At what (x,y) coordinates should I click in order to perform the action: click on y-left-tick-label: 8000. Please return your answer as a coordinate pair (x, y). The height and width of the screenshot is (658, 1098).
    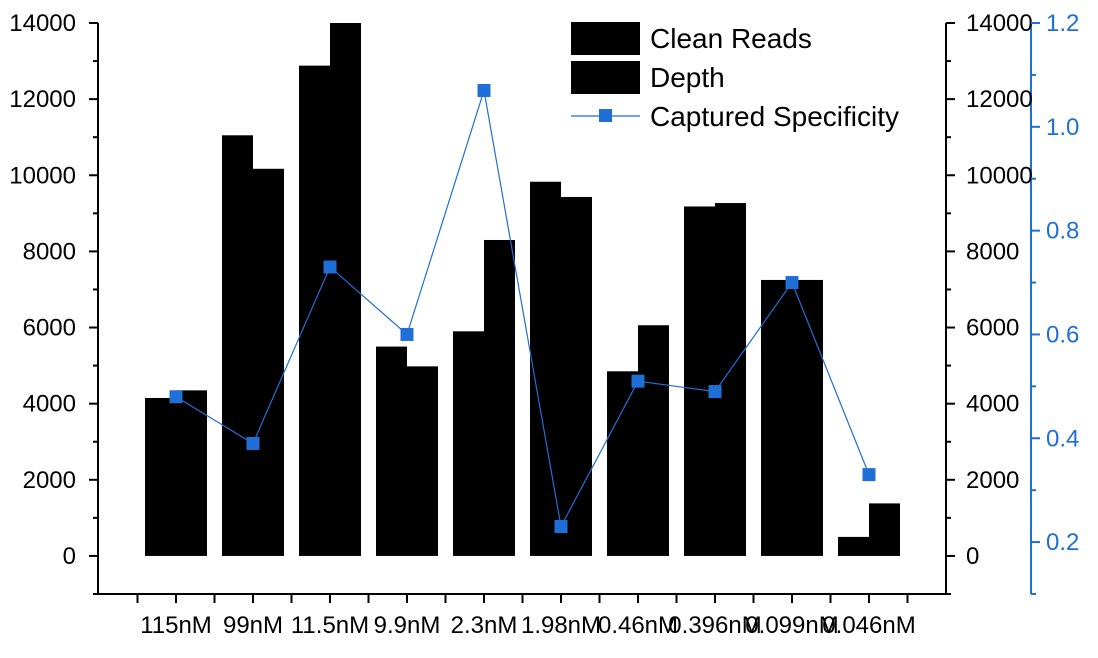
    Looking at the image, I should click on (49, 251).